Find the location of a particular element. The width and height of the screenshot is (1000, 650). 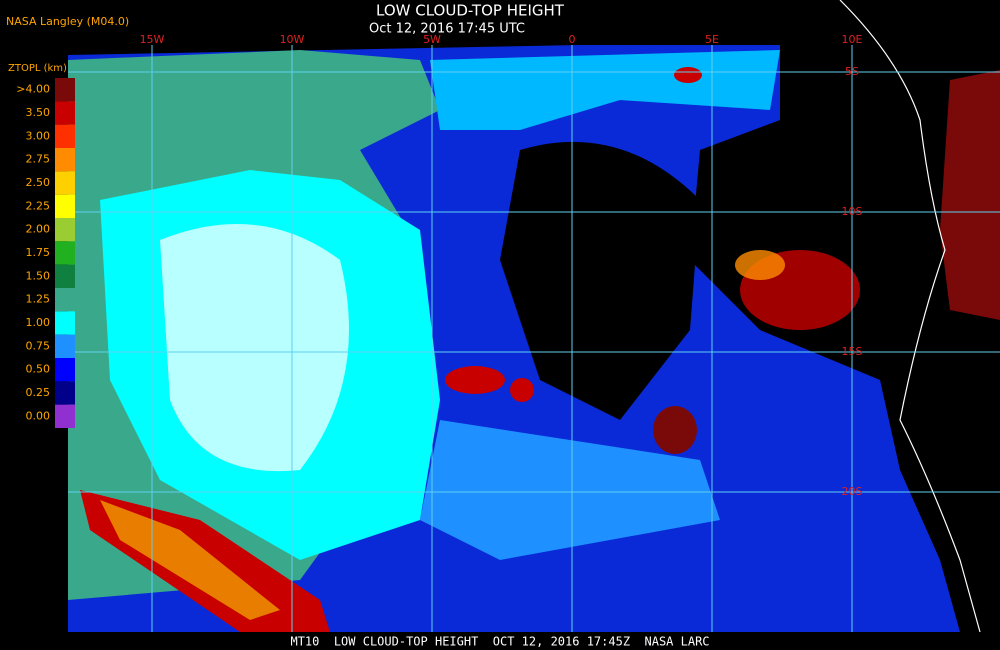

longitude-label: 10E is located at coordinates (852, 39).